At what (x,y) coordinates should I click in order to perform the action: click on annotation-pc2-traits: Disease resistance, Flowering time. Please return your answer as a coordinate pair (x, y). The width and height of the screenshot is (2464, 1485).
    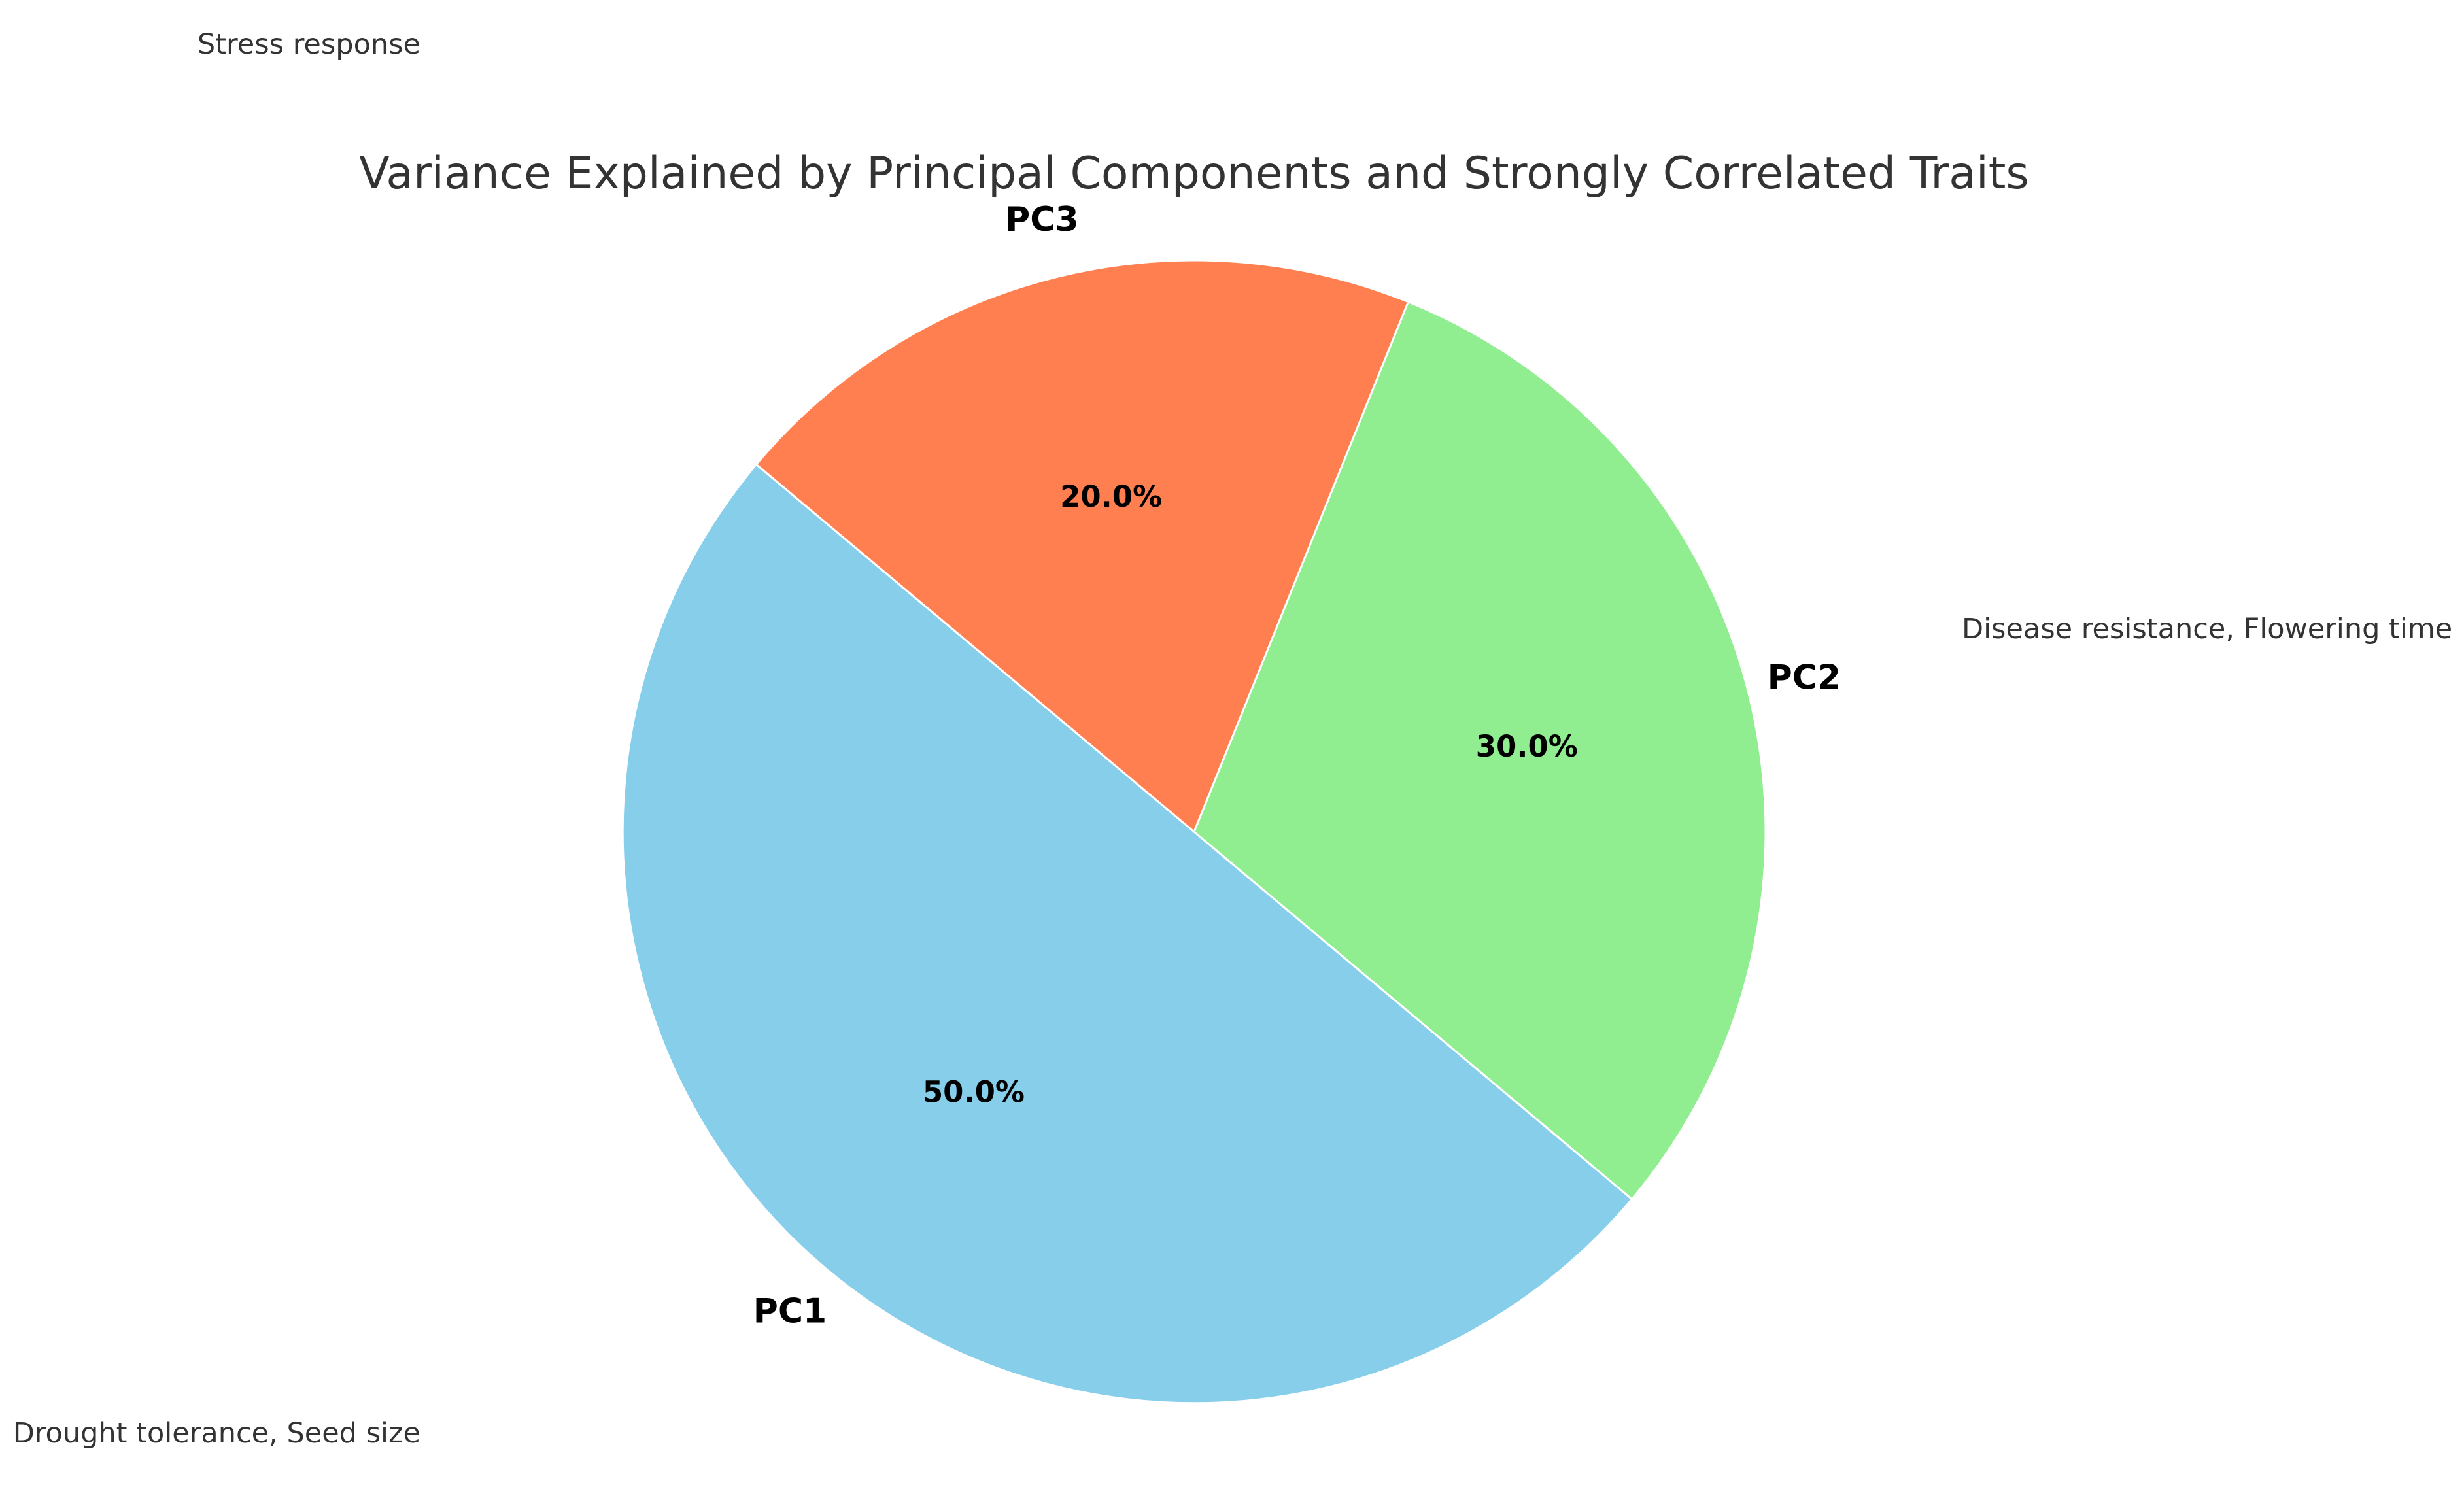
    Looking at the image, I should click on (2207, 629).